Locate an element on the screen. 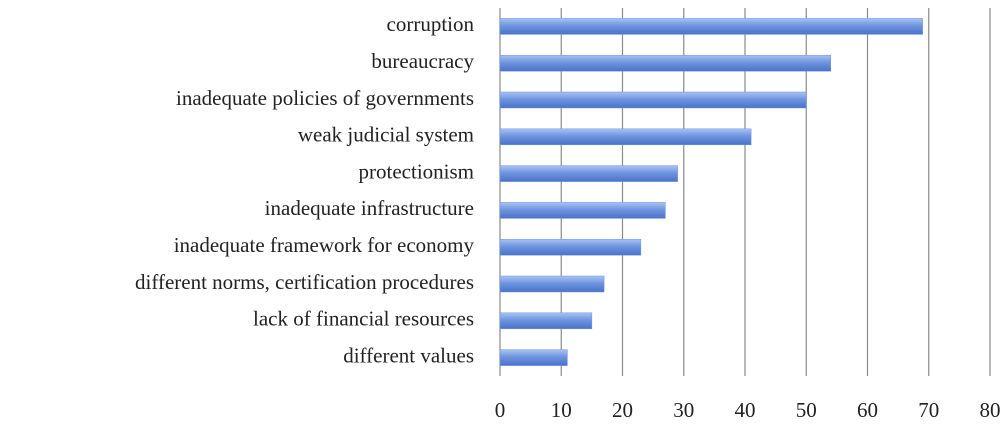 The width and height of the screenshot is (1008, 424). y-tick-label: protectionism is located at coordinates (416, 171).